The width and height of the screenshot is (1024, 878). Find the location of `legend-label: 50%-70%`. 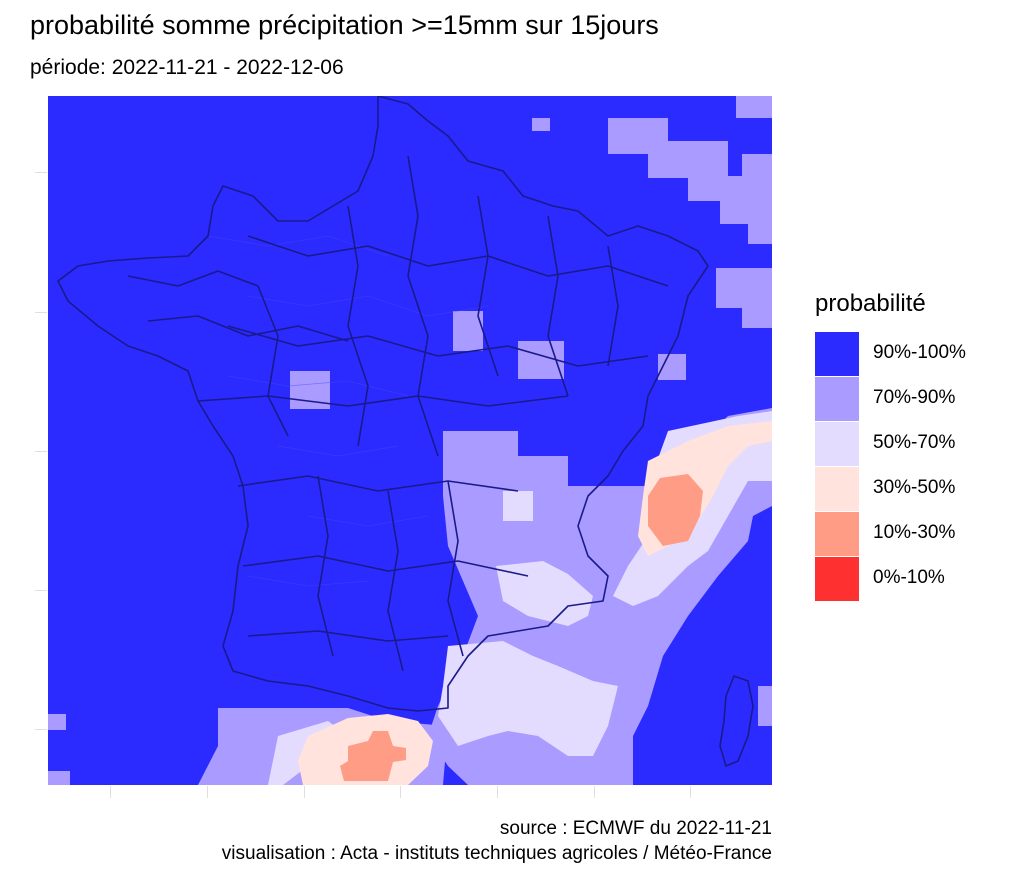

legend-label: 50%-70% is located at coordinates (914, 442).